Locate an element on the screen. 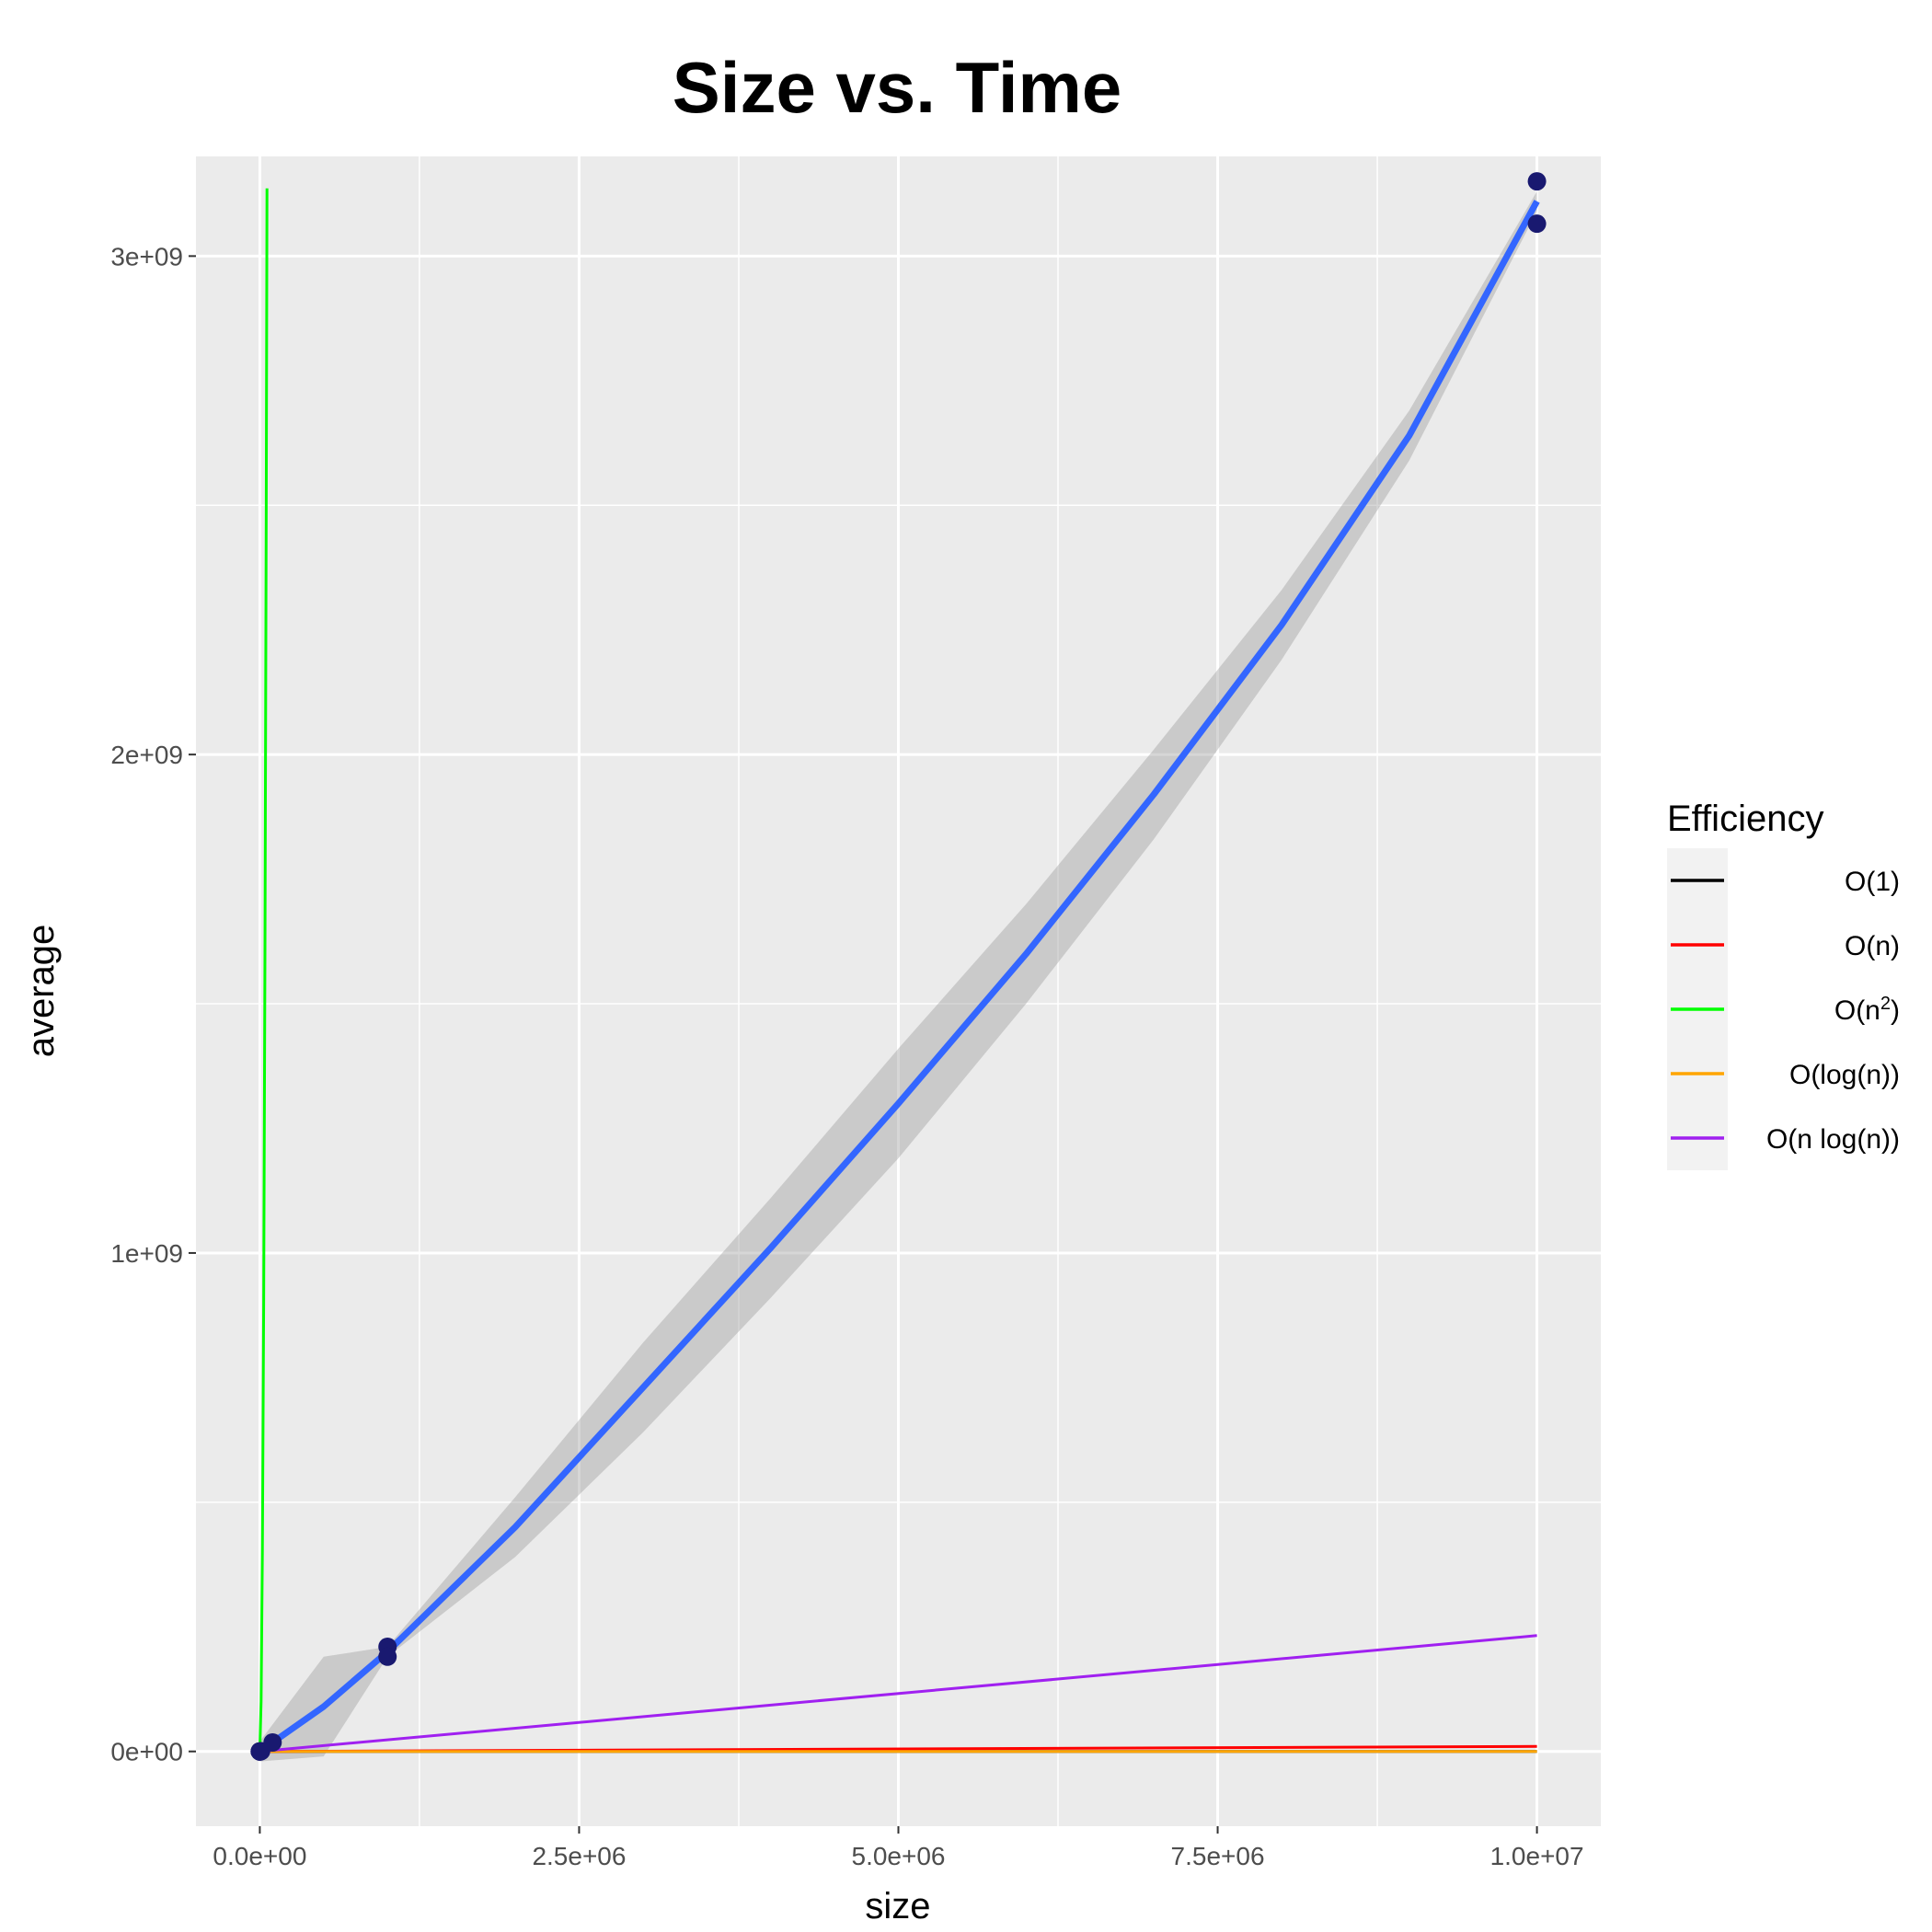 This screenshot has height=1932, width=1932. legend-label: O(n2) is located at coordinates (1867, 1010).